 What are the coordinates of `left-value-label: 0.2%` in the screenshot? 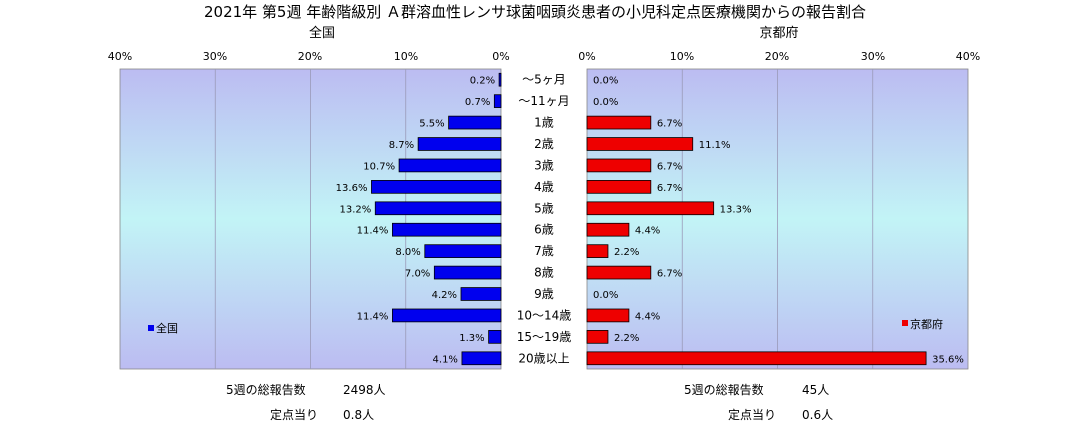 It's located at (482, 81).